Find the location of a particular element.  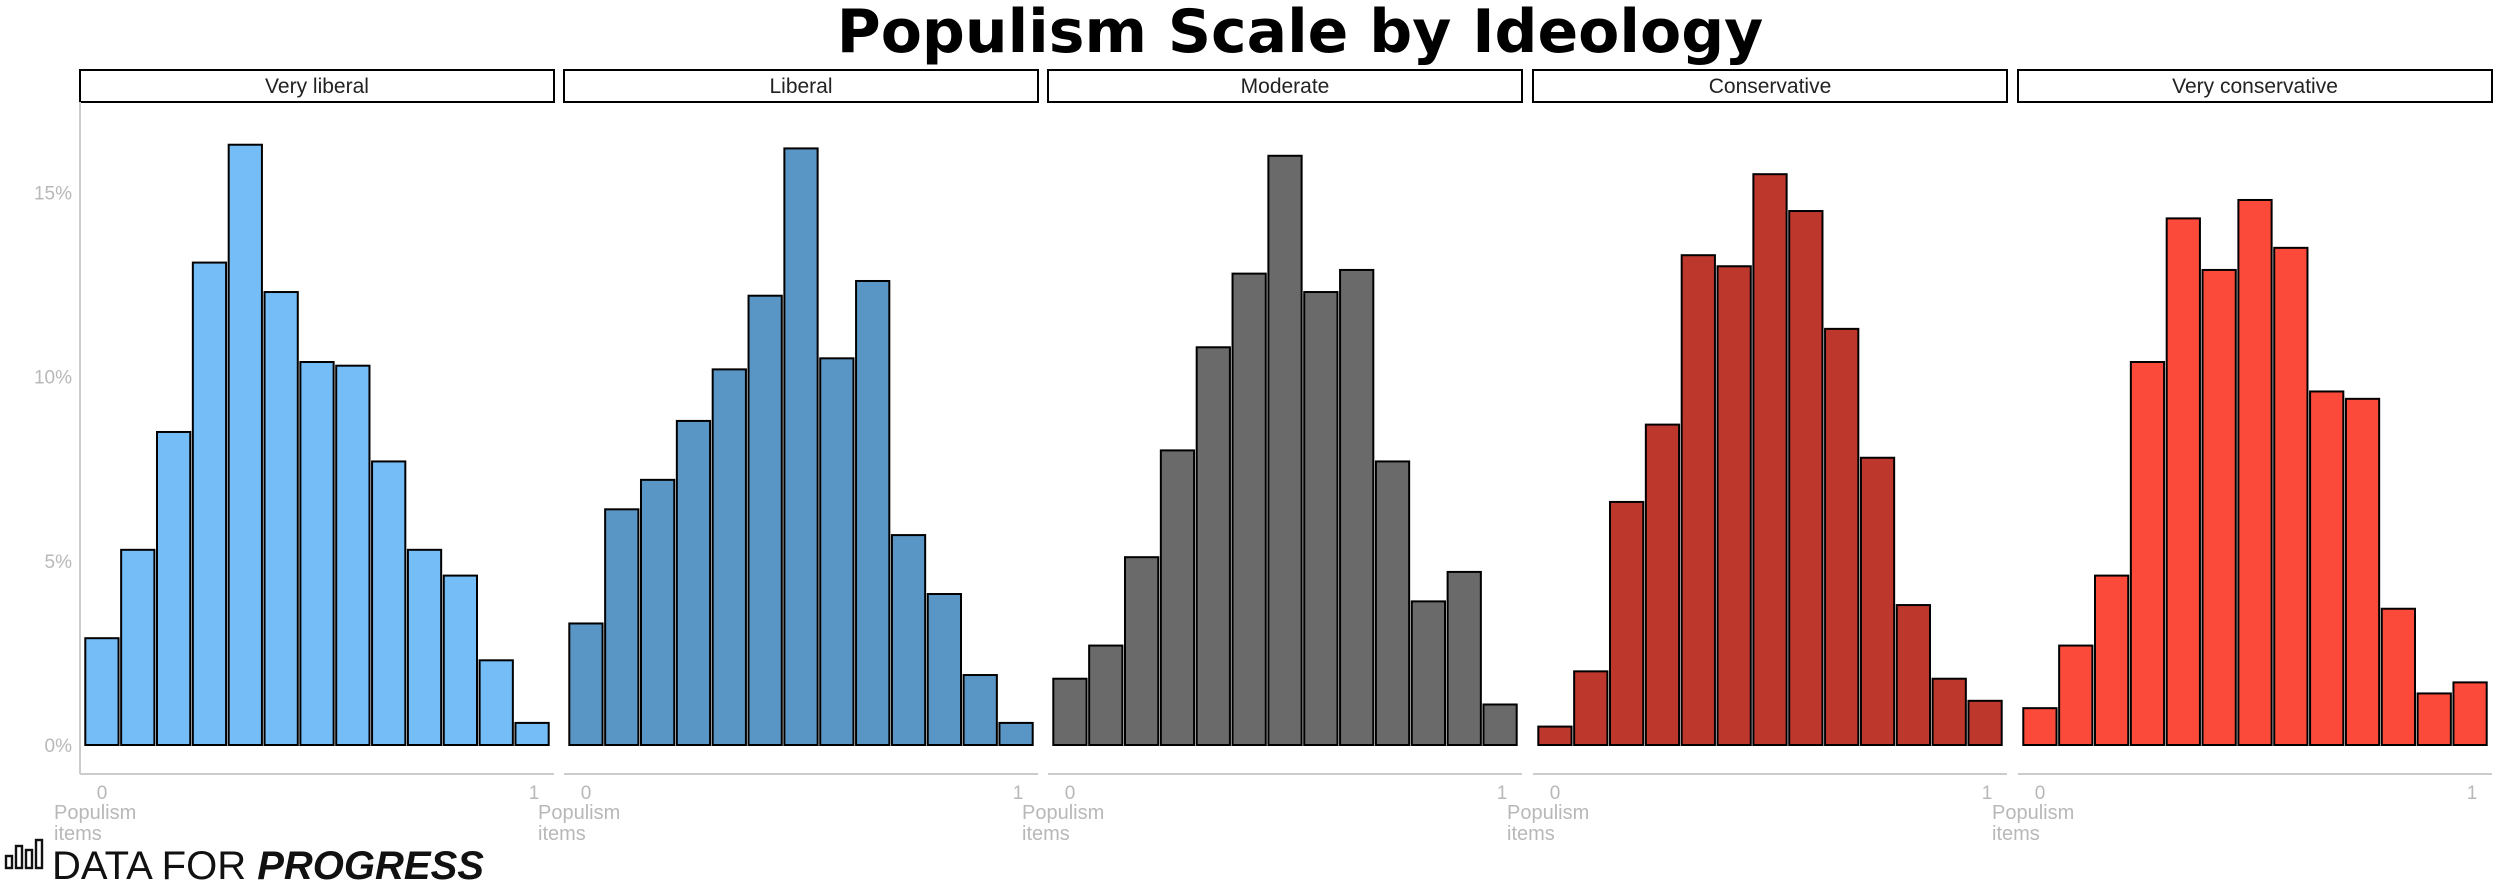

bar-chart-logo-icon is located at coordinates (24, 854).